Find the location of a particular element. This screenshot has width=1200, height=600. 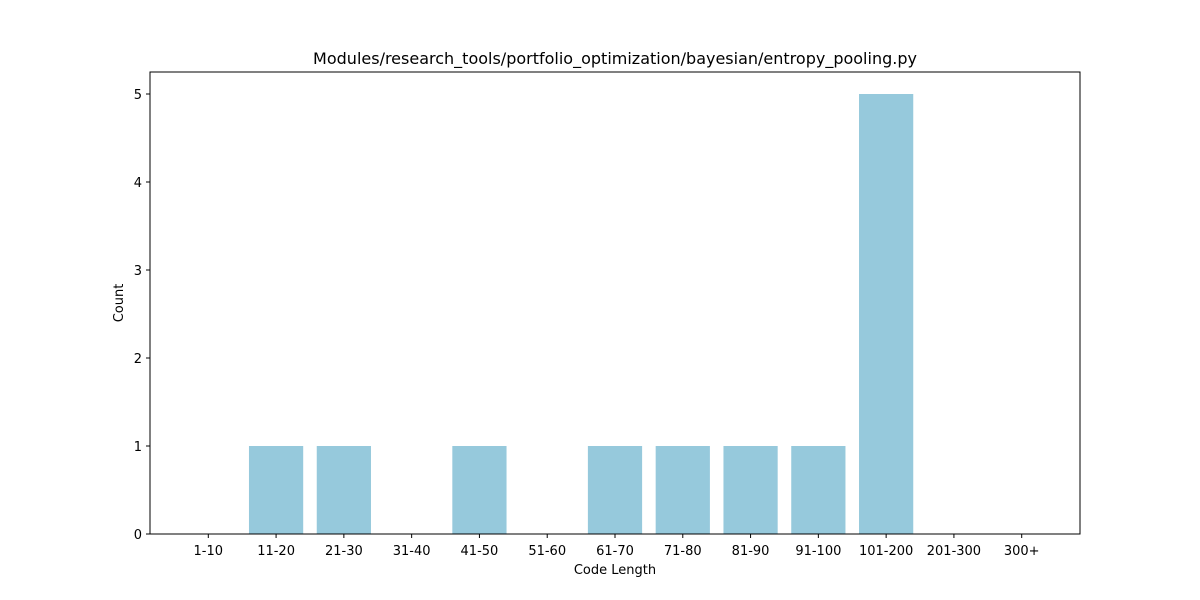

x-tick-label: 51-60 is located at coordinates (547, 551).